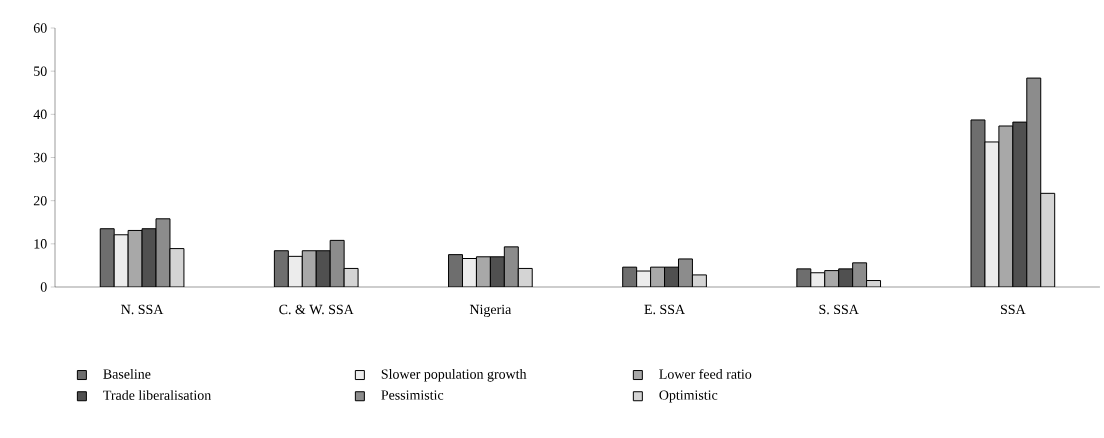  I want to click on y-tick-label: 10, so click(40, 244).